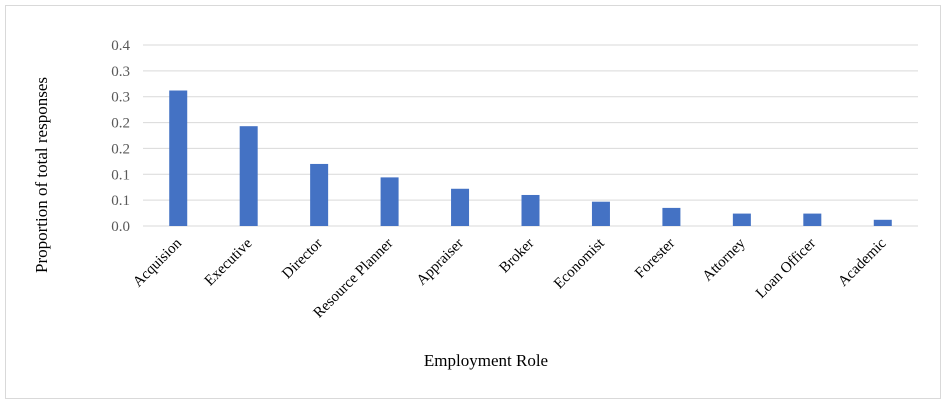 The width and height of the screenshot is (948, 405). Describe the element at coordinates (440, 262) in the screenshot. I see `x-tick-label: Appraiser` at that location.